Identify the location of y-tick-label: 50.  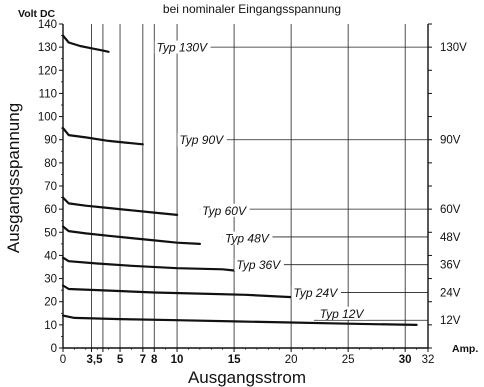
(50, 233).